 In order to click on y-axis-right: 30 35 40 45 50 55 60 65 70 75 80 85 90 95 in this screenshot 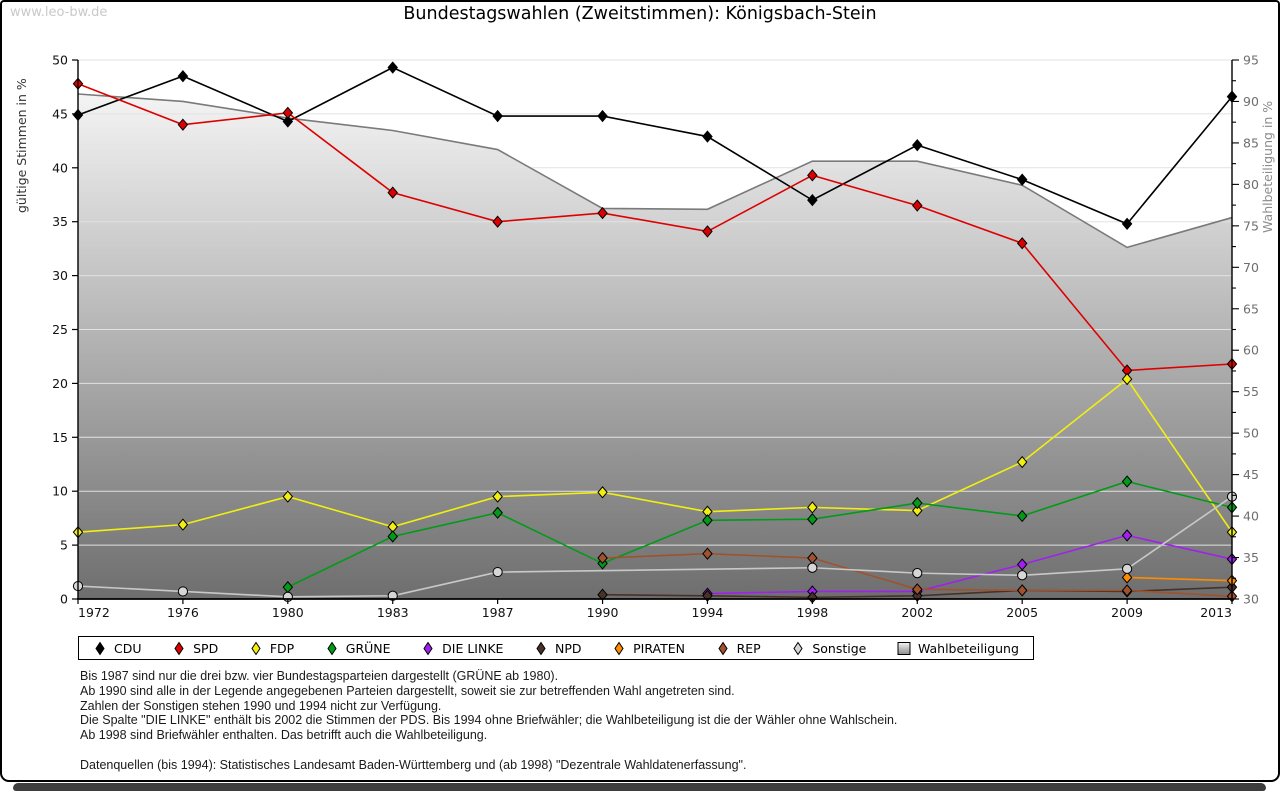, I will do `click(1245, 330)`.